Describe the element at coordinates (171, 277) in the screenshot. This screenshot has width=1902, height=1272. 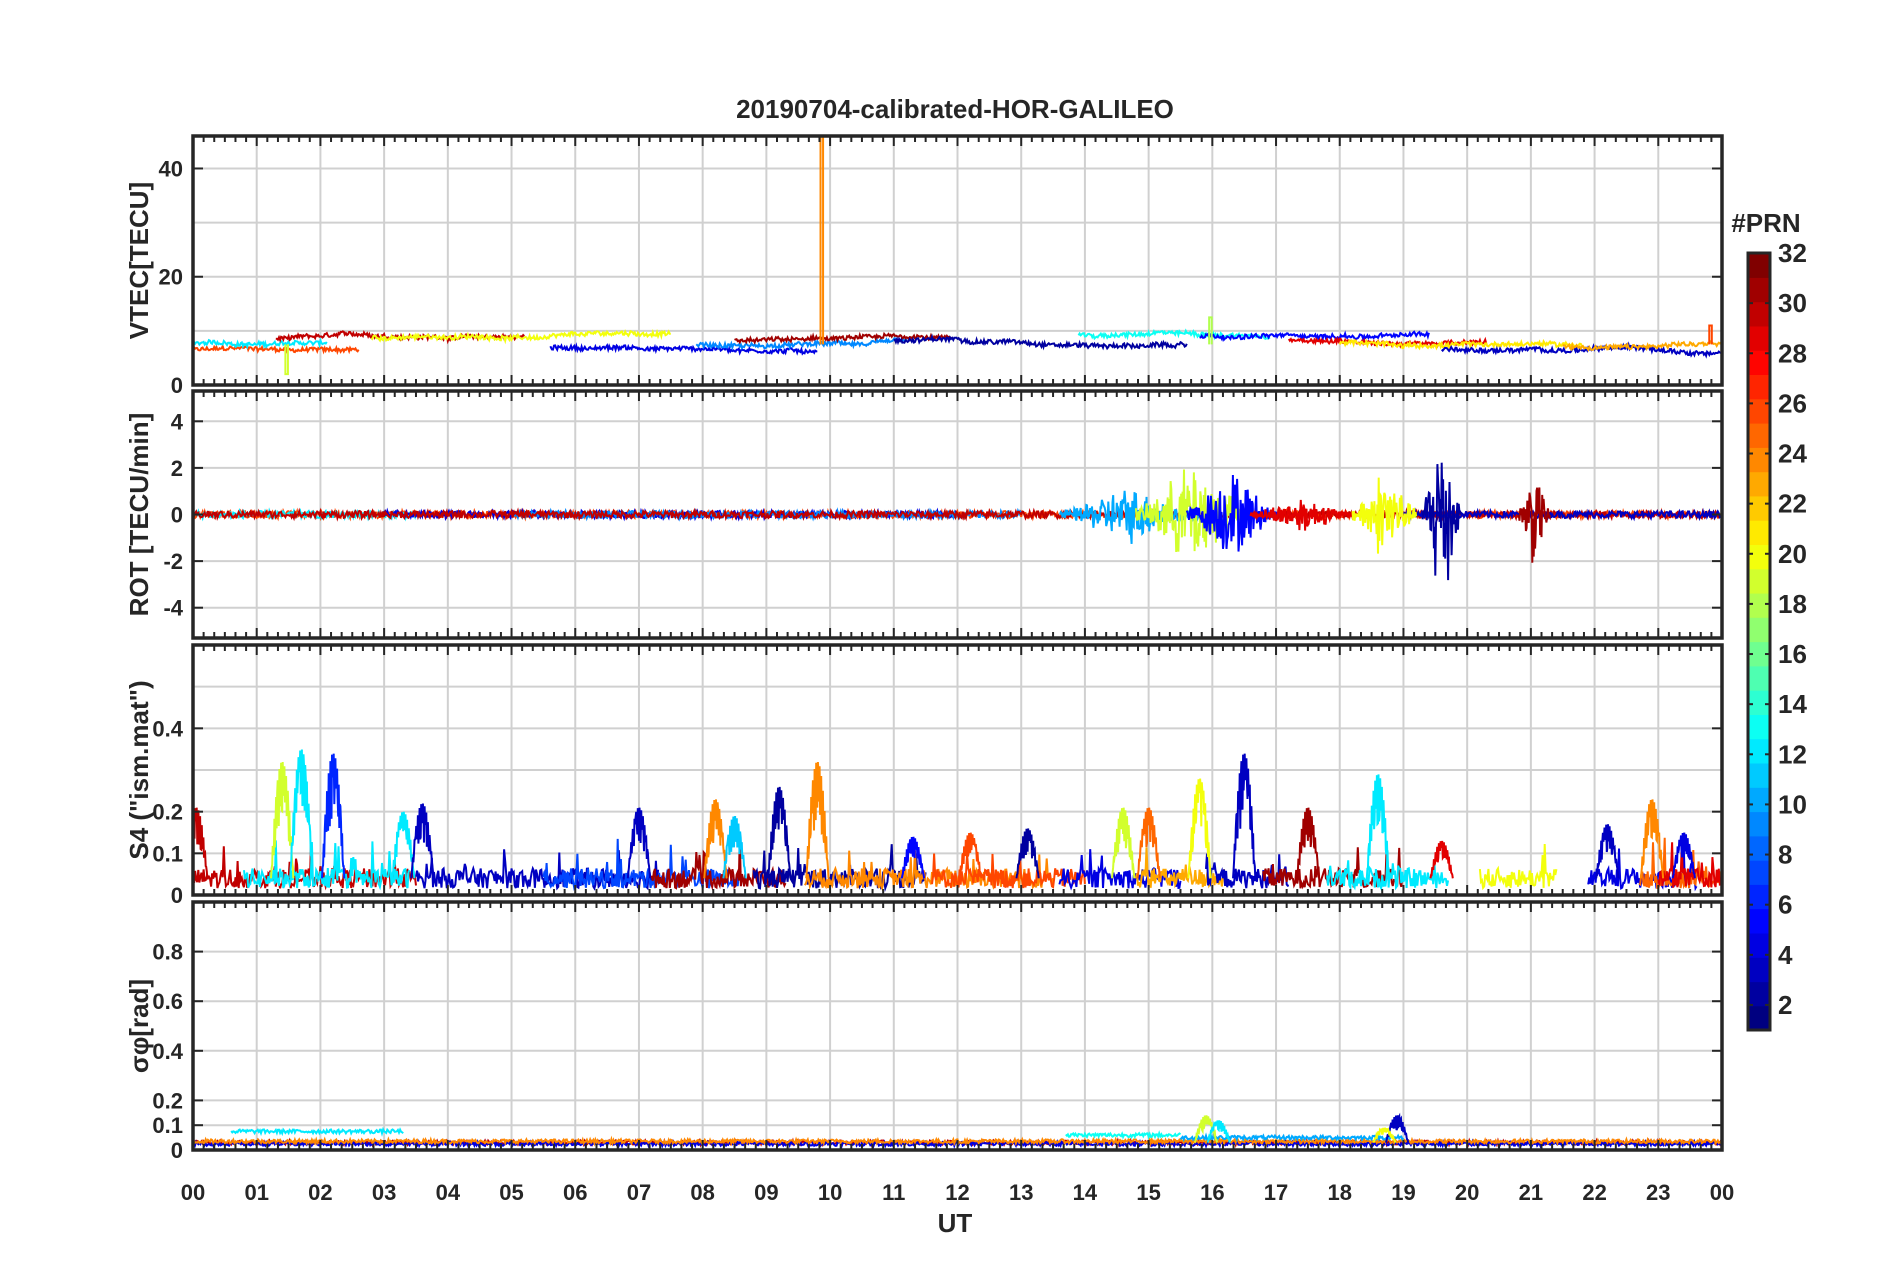
I see `y-tick-label: 20` at that location.